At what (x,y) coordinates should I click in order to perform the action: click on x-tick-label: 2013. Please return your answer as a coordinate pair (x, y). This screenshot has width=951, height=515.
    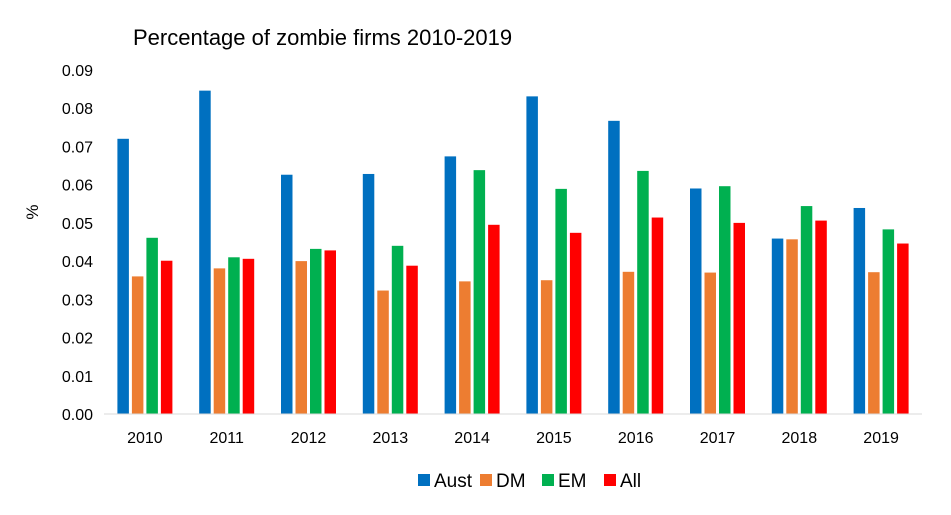
    Looking at the image, I should click on (391, 438).